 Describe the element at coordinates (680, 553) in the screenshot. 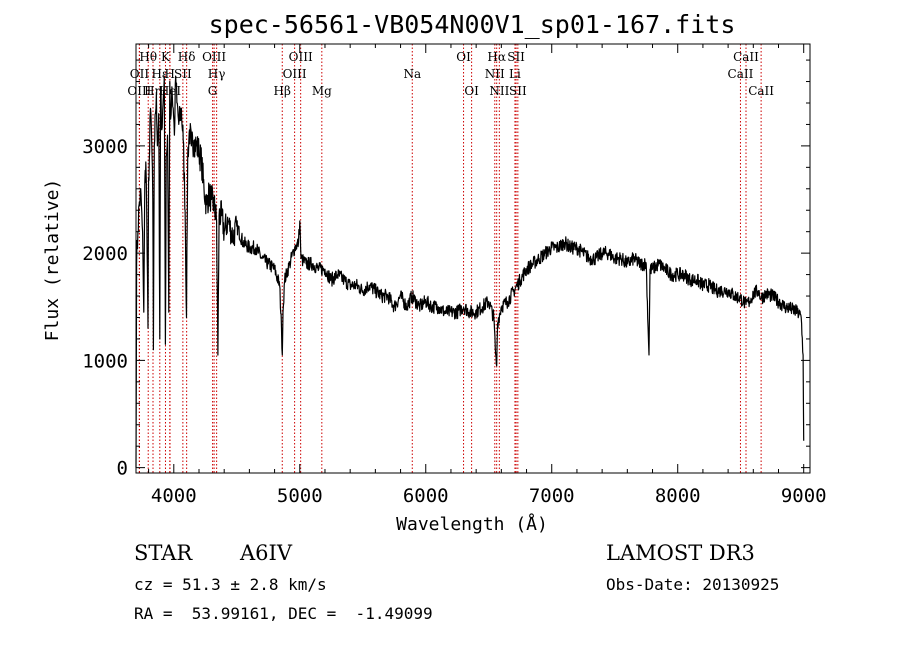

I see `survey-name: LAMOST DR3` at that location.